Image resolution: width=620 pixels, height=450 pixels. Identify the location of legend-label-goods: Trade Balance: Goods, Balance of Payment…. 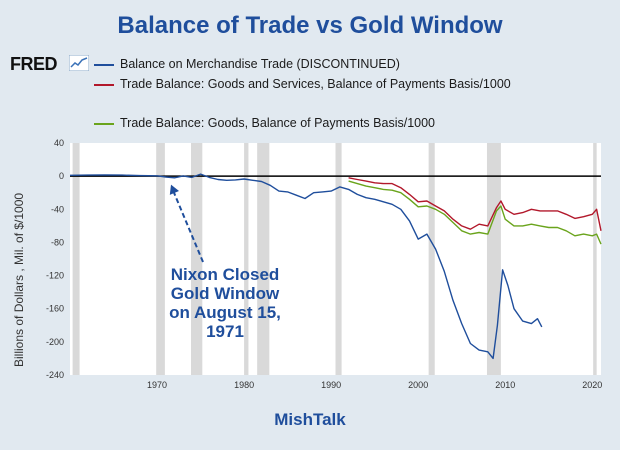
(277, 123).